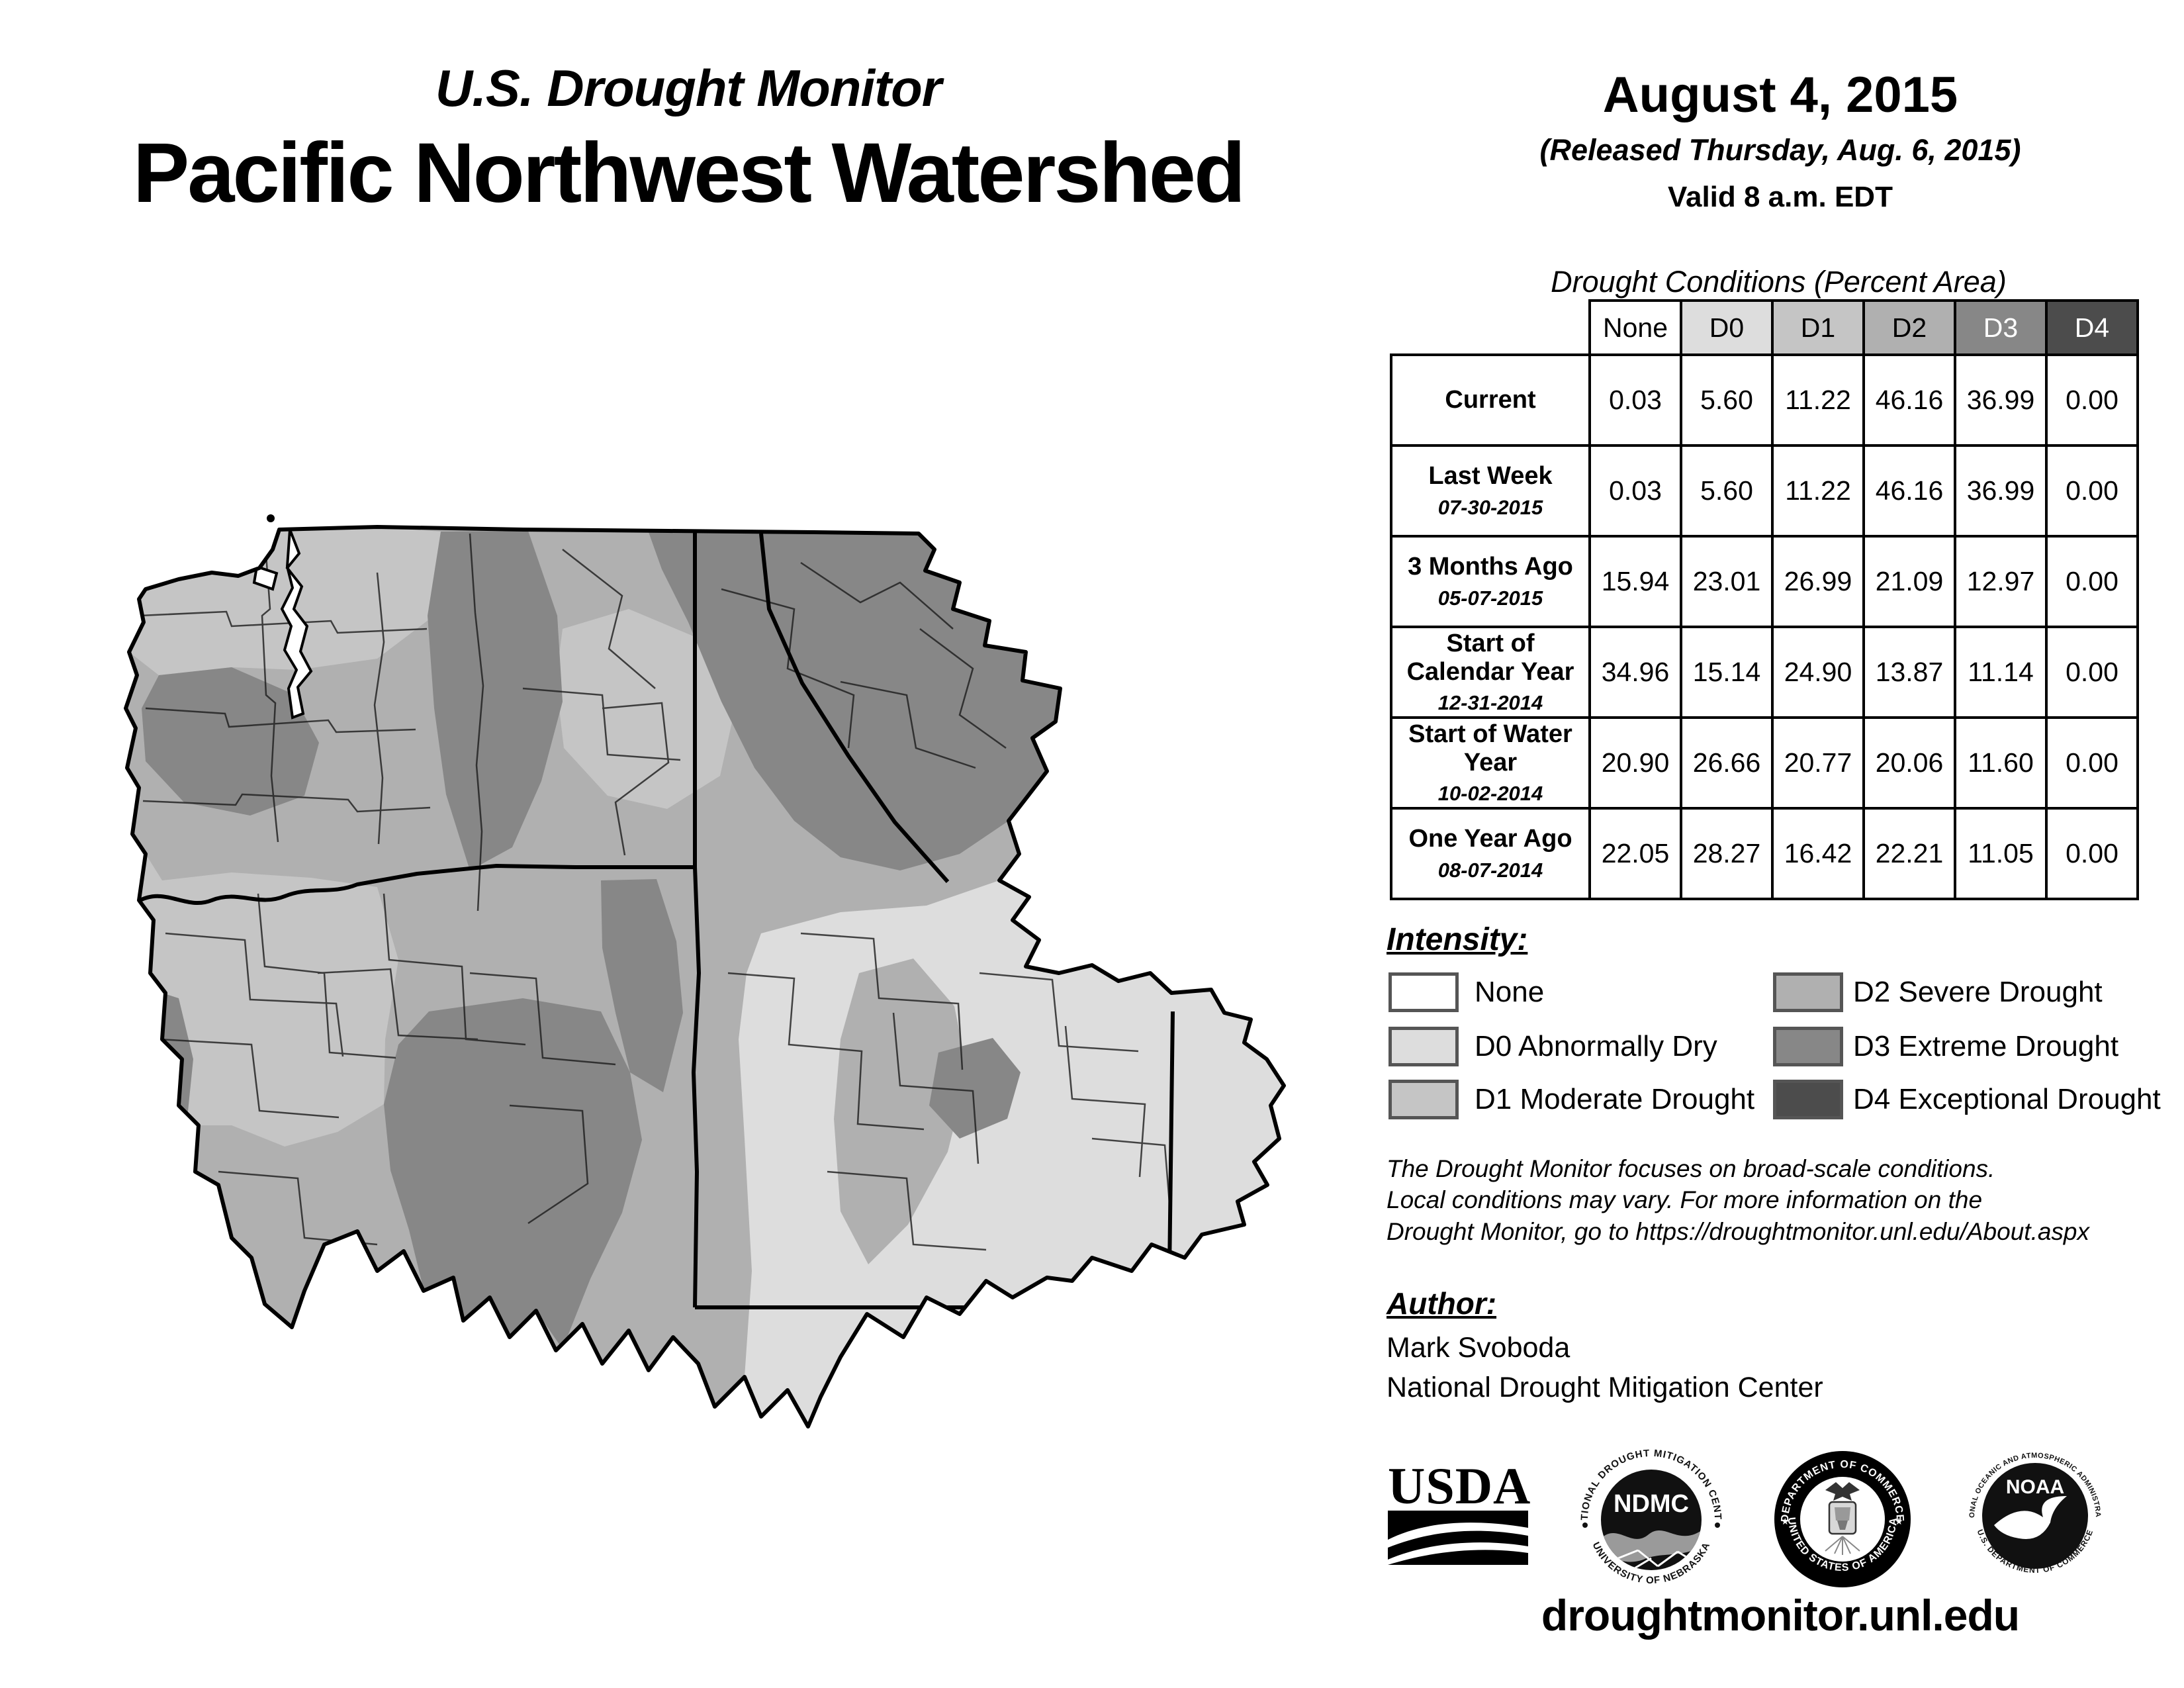  Describe the element at coordinates (1909, 853) in the screenshot. I see `cell-value: 22.21` at that location.